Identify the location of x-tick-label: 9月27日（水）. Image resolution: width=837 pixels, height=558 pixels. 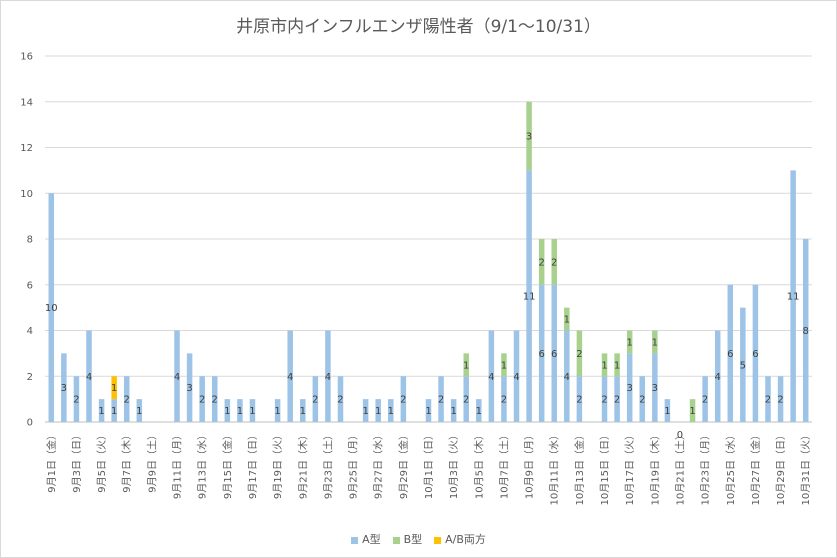
(379, 464).